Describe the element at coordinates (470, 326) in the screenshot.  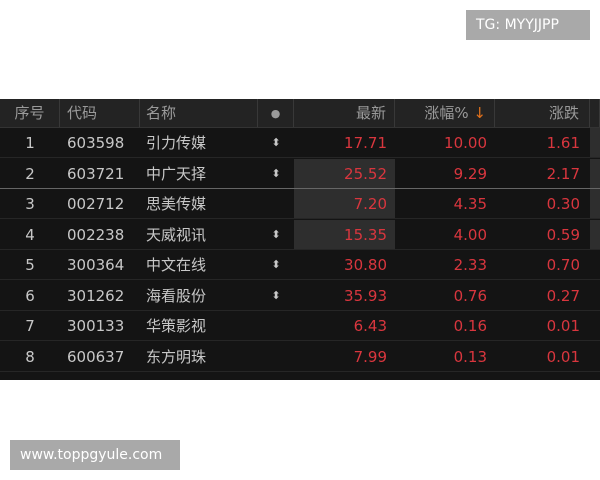
I see `change-percent: 0.16` at that location.